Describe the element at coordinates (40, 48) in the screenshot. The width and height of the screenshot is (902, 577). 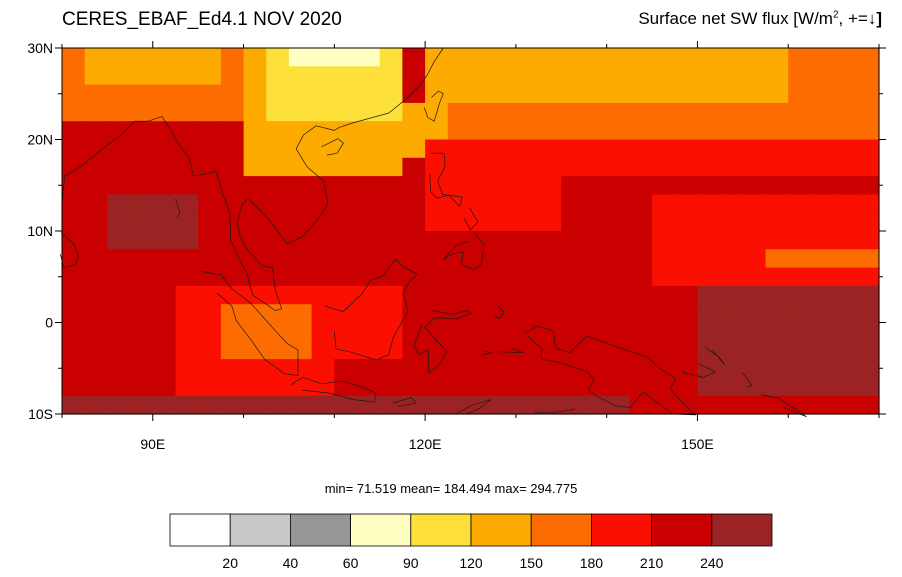
I see `lat-label: 30N` at that location.